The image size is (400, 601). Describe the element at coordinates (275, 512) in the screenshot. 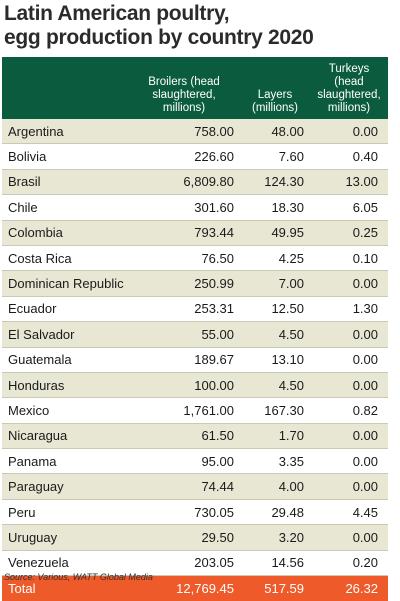

I see `cell-layers: 29.48` at that location.